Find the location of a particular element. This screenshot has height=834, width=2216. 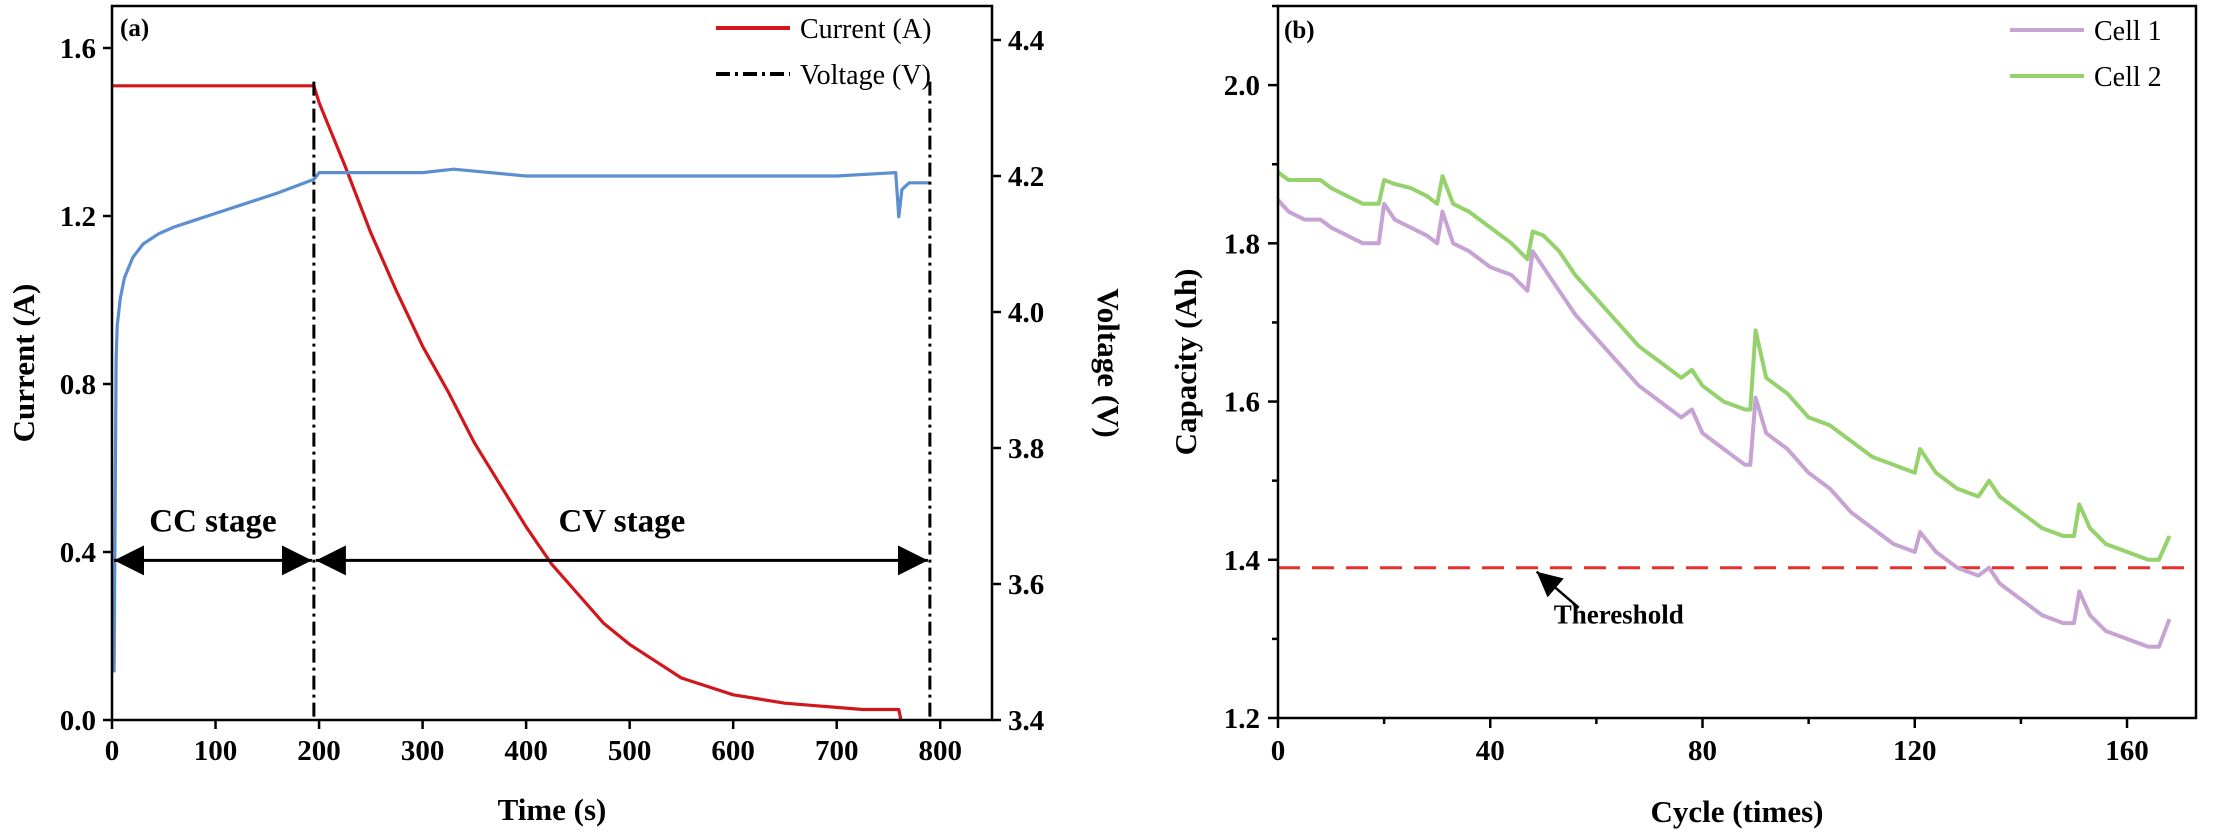

x-tick-label: 600 is located at coordinates (733, 751).